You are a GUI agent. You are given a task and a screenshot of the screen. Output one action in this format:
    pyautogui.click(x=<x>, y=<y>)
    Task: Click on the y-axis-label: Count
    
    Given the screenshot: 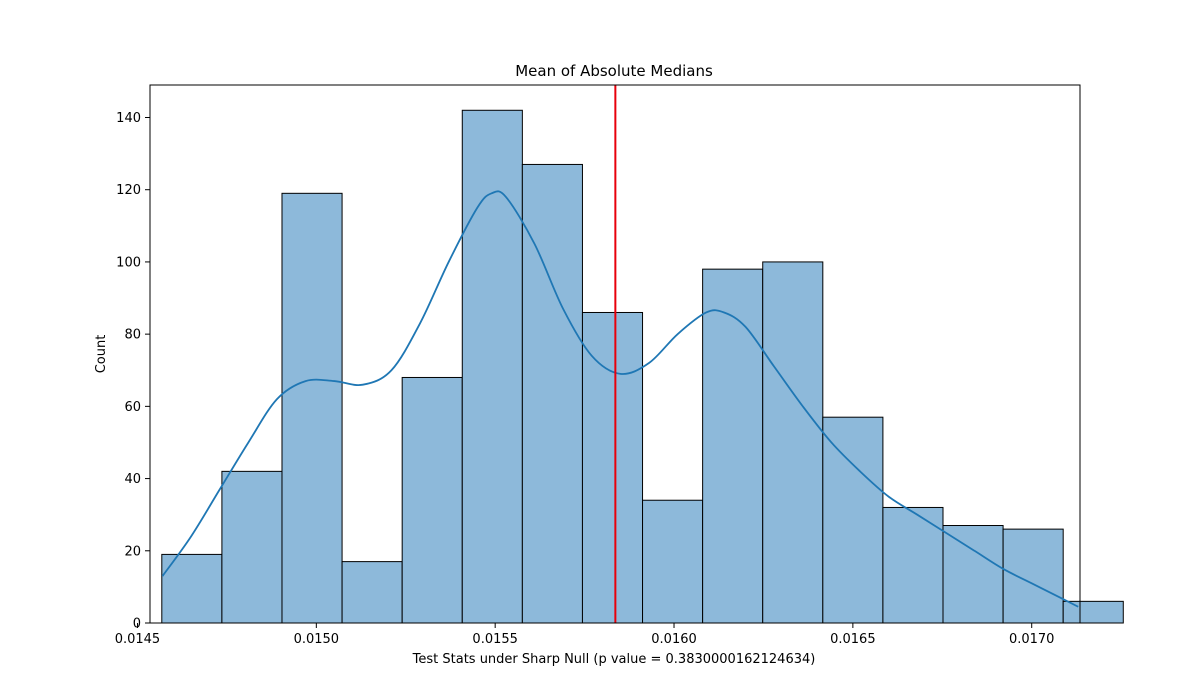 What is the action you would take?
    pyautogui.click(x=101, y=354)
    